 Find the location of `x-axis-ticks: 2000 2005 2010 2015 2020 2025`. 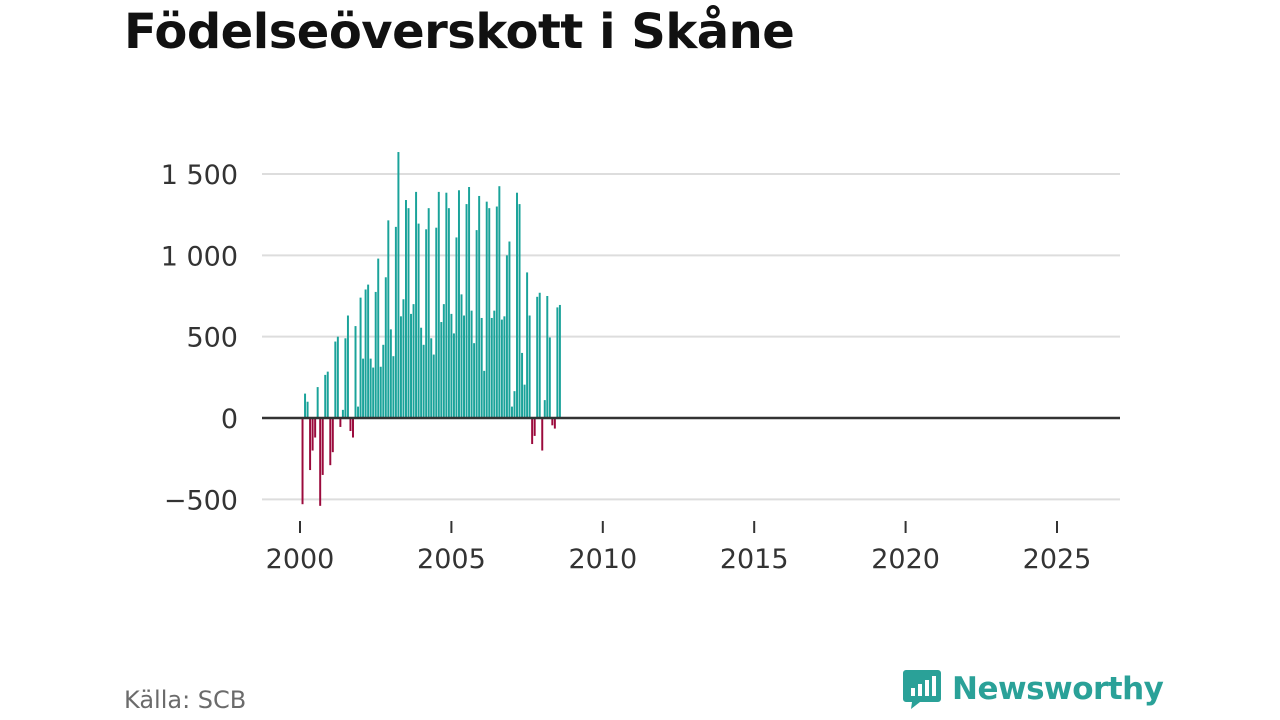

x-axis-ticks: 2000 2005 2010 2015 2020 2025 is located at coordinates (679, 548).